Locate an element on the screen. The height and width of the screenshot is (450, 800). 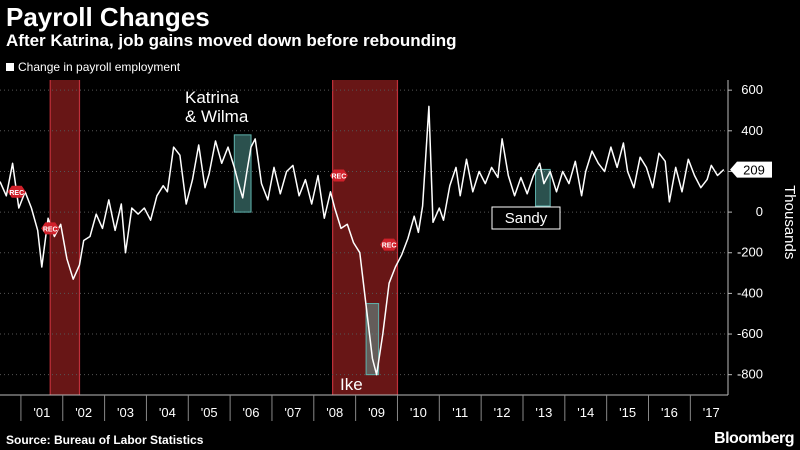
x-tick-label: '17 is located at coordinates (711, 412).